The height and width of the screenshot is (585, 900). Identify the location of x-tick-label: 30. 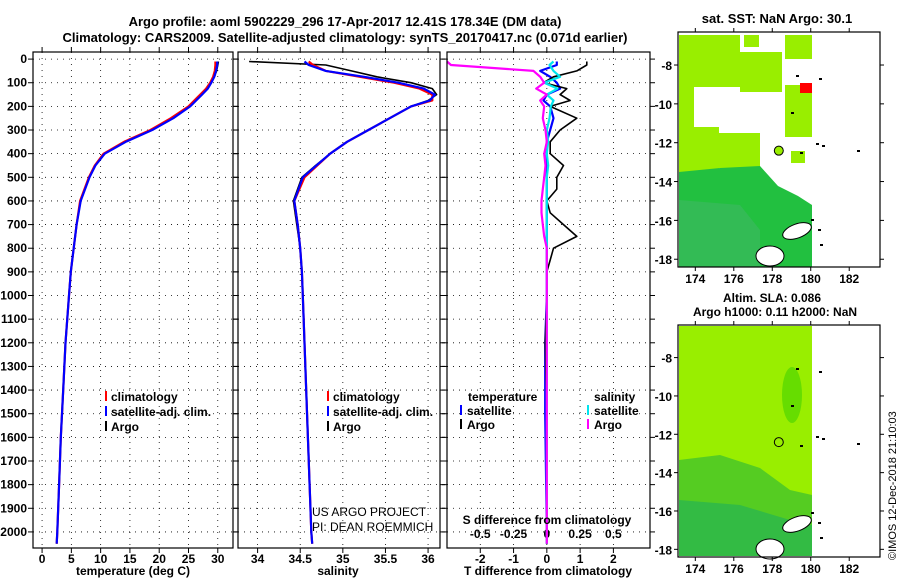
(218, 559).